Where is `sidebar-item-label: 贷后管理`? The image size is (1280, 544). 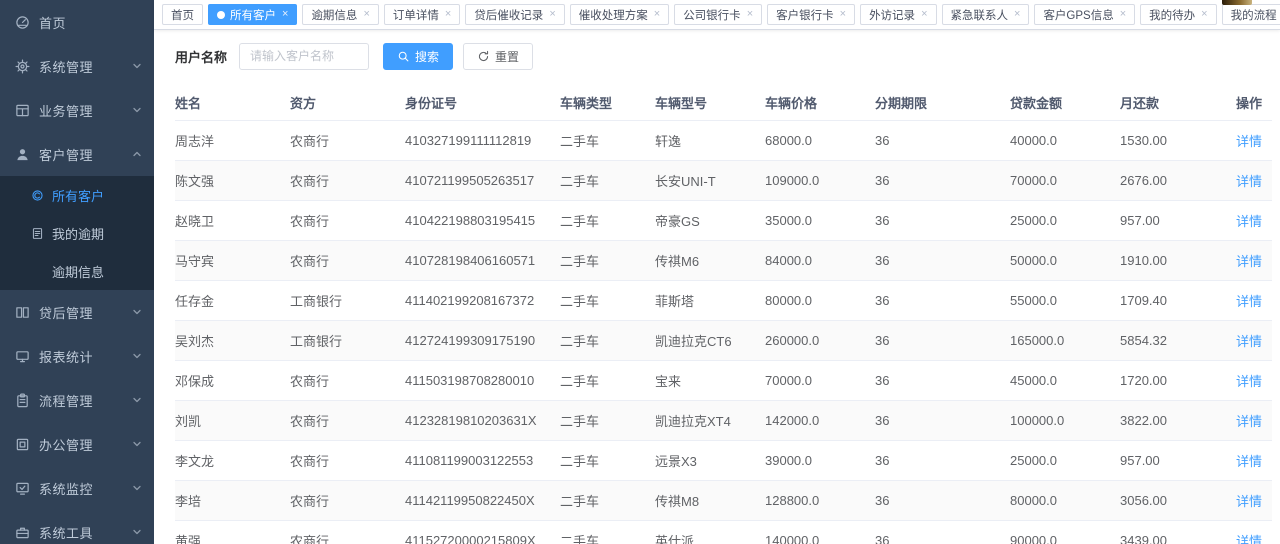
sidebar-item-label: 贷后管理 is located at coordinates (66, 313).